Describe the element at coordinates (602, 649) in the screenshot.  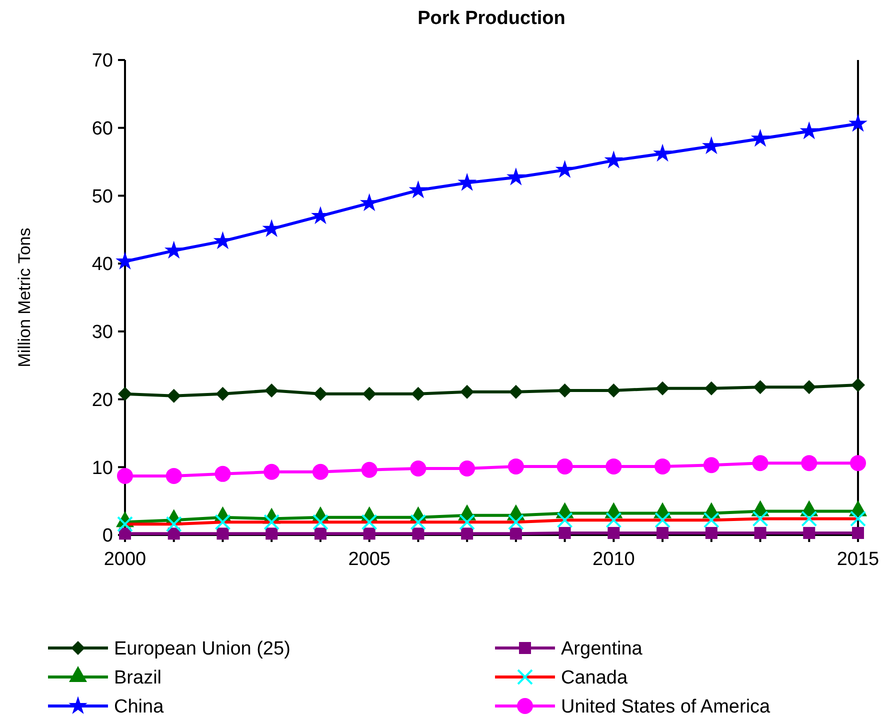
I see `legend-label: Argentina` at that location.